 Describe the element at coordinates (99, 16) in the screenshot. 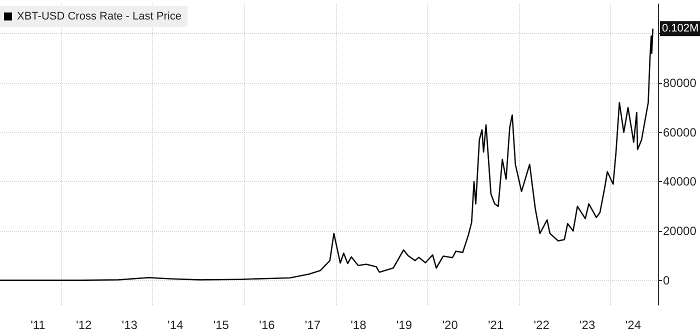

I see `legend-label: XBT-USD Cross Rate - Last Price` at that location.